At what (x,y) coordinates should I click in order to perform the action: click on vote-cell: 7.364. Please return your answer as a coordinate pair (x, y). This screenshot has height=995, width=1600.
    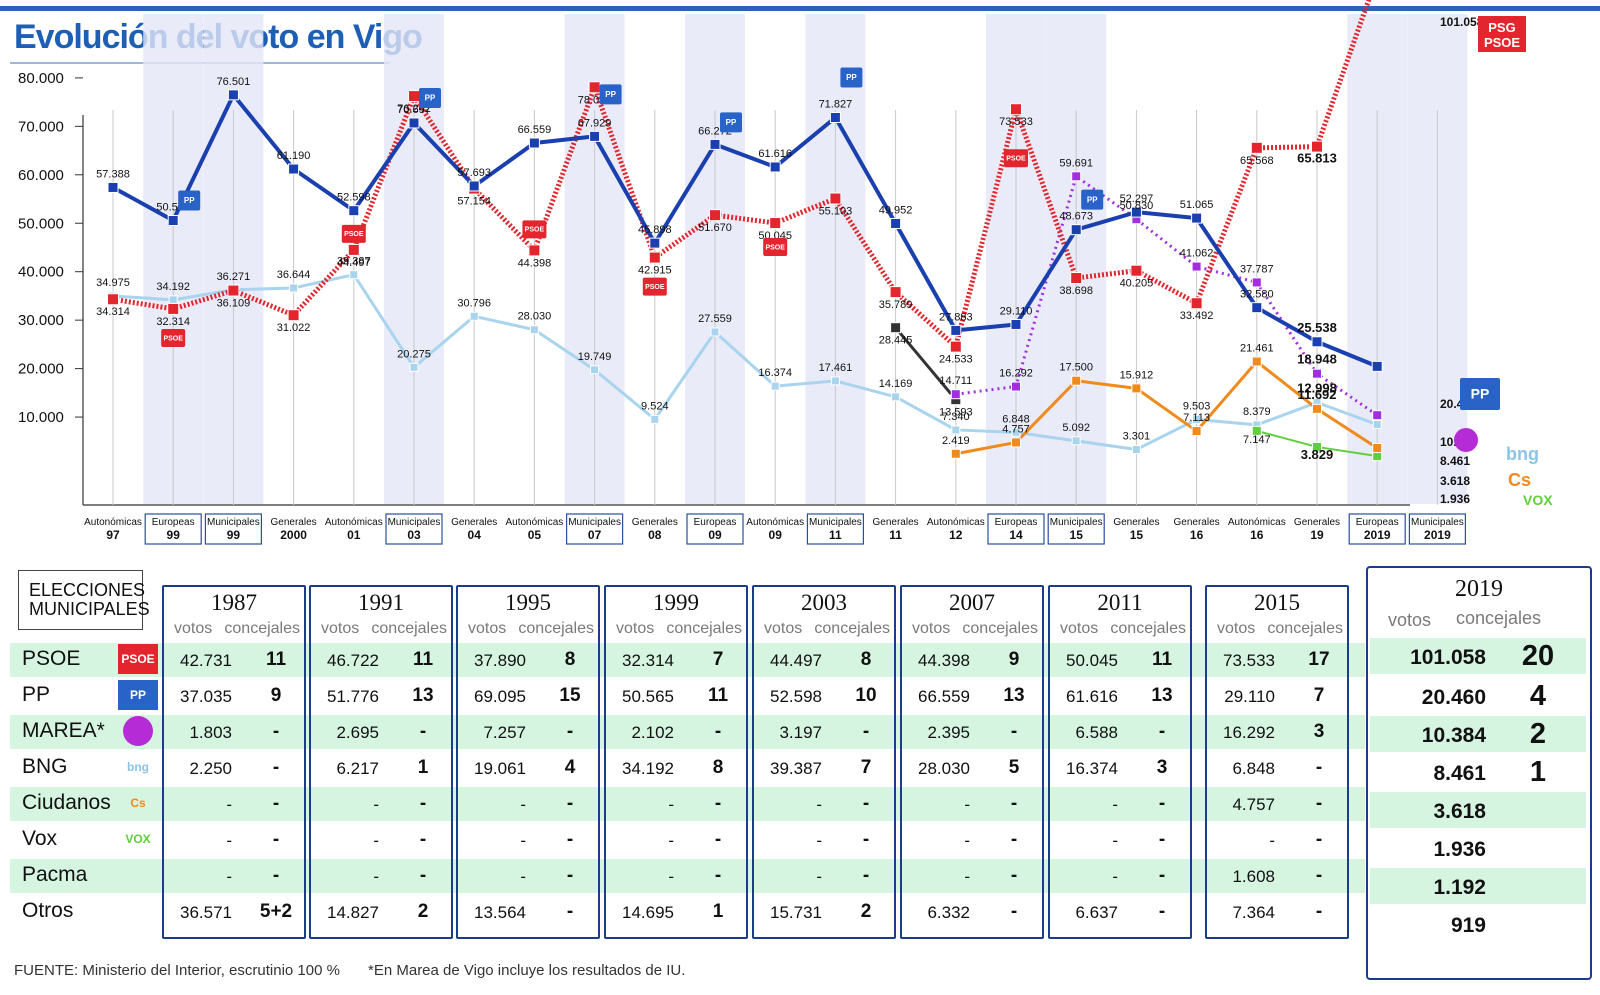
    Looking at the image, I should click on (1253, 912).